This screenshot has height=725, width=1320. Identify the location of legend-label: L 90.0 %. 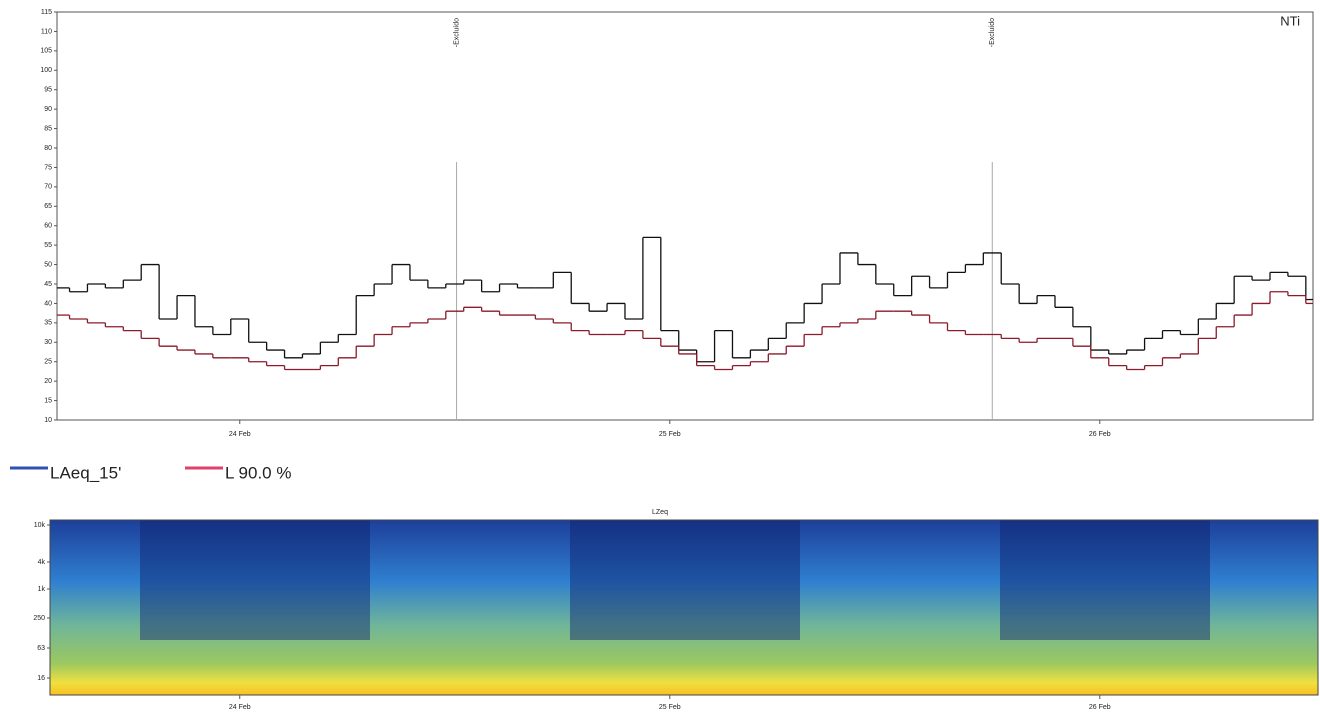
(258, 472).